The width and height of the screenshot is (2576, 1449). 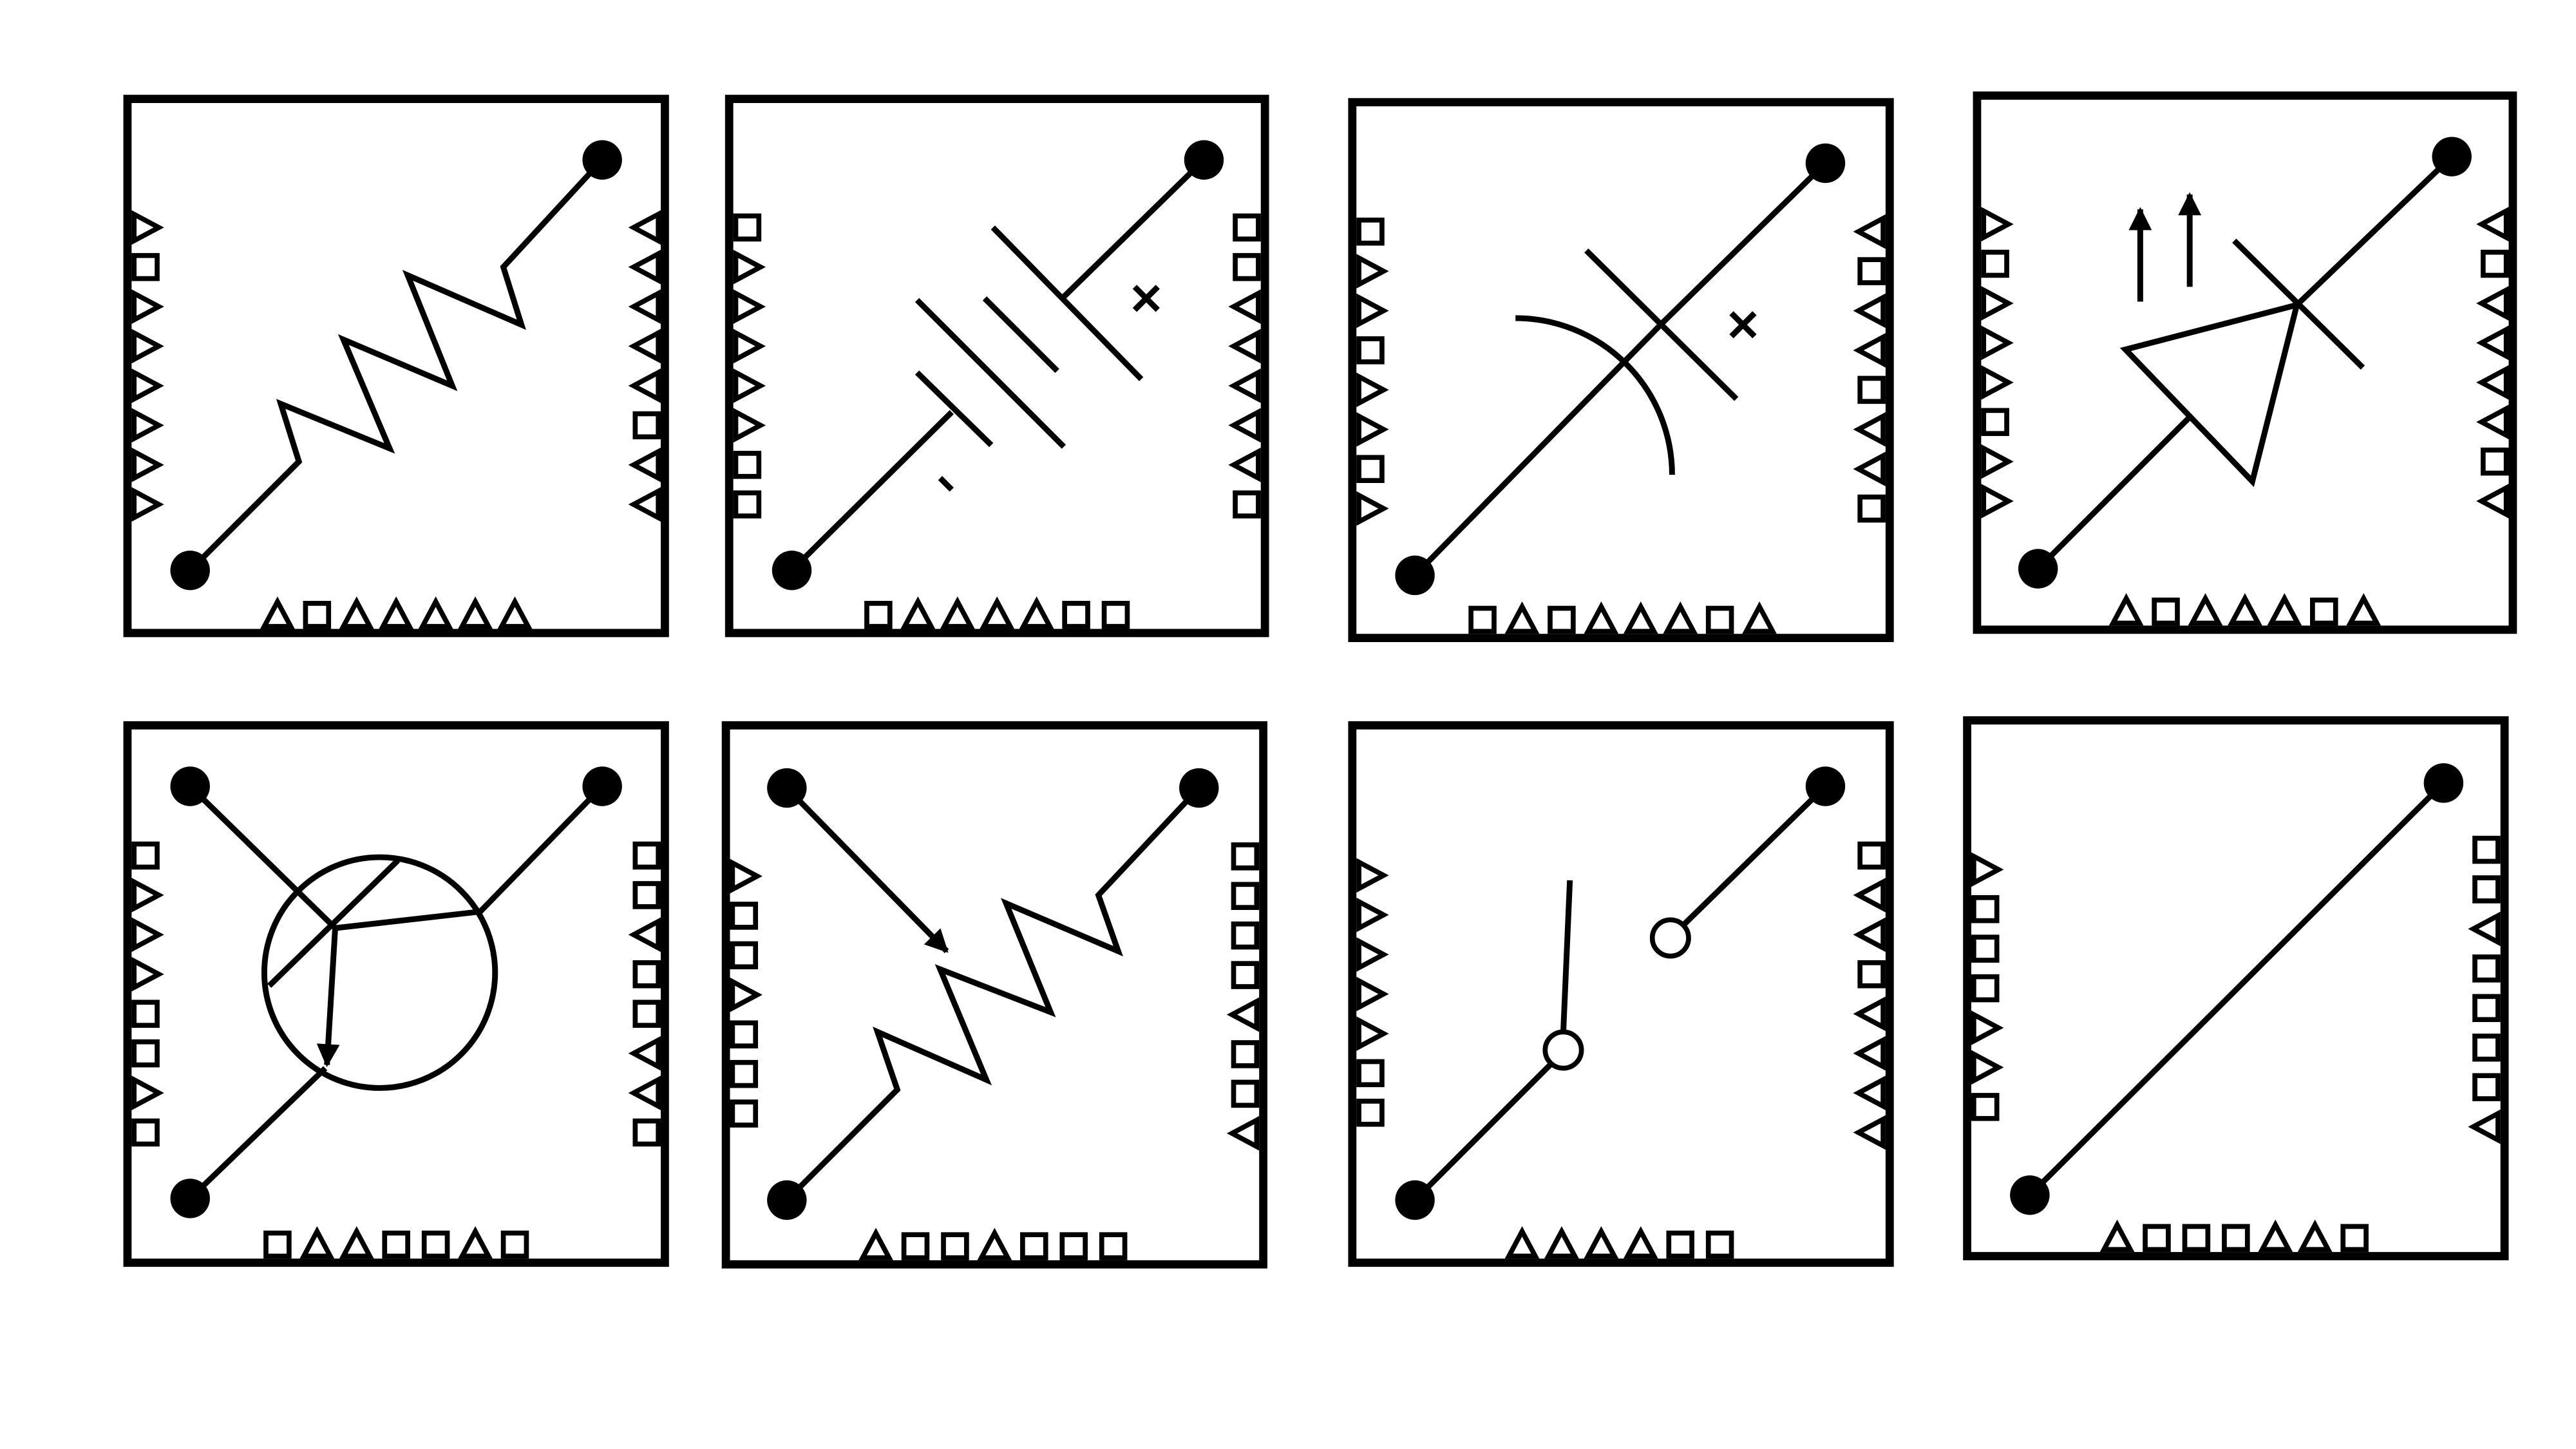 I want to click on capacitor-tile, so click(x=1621, y=370).